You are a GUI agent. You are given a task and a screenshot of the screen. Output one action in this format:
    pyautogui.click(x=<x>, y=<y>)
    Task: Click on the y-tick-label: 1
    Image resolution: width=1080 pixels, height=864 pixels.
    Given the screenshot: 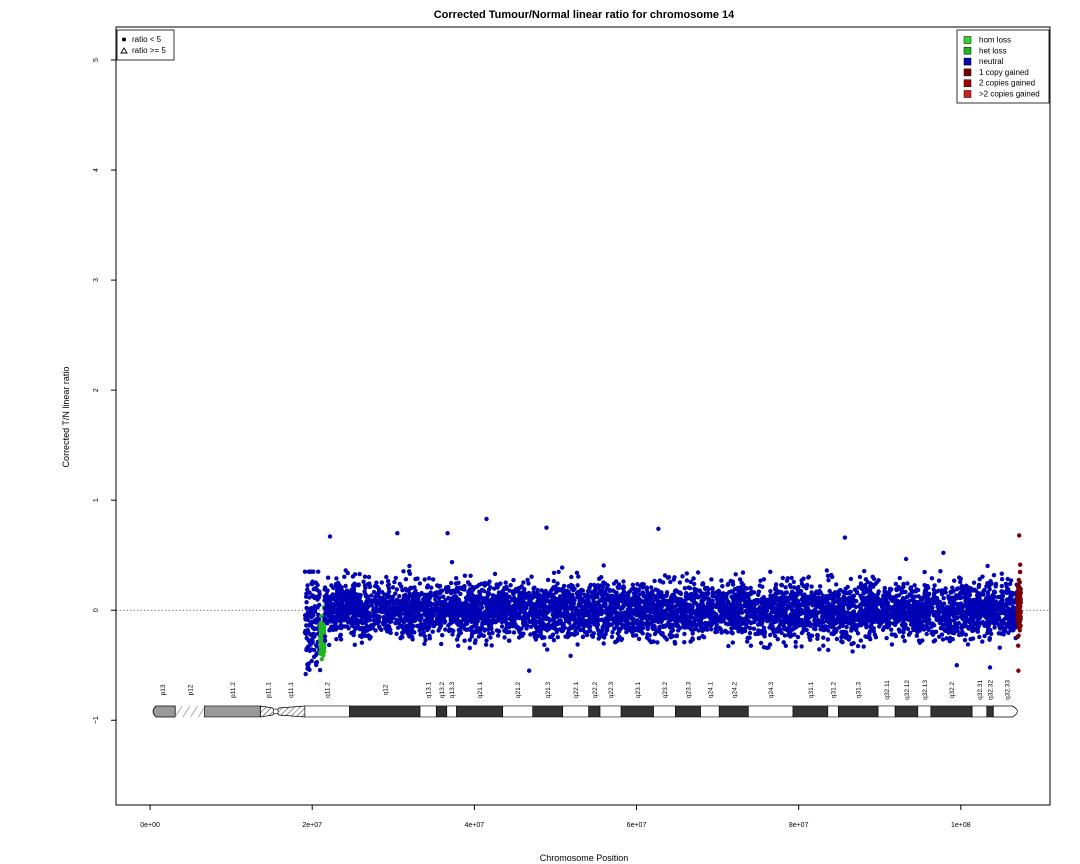 What is the action you would take?
    pyautogui.click(x=96, y=500)
    